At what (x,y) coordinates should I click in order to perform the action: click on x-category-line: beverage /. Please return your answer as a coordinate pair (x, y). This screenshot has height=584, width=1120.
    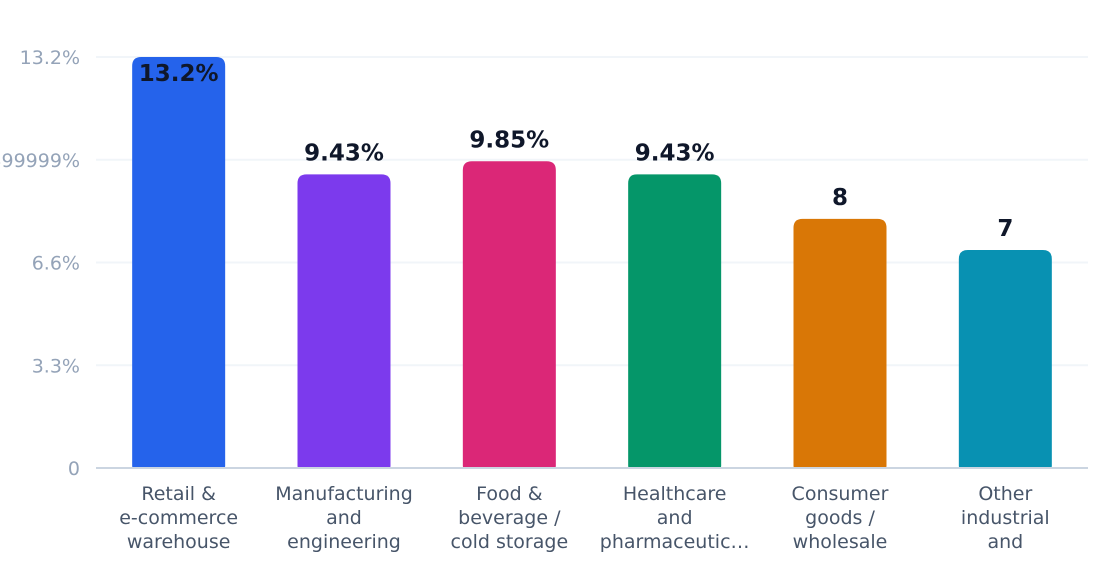
    Looking at the image, I should click on (509, 518).